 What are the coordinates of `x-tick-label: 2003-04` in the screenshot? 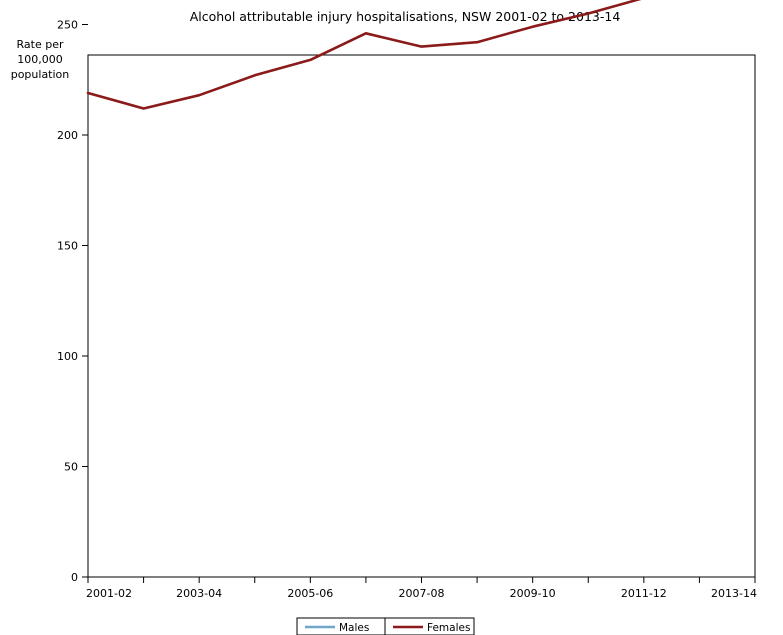 It's located at (199, 593).